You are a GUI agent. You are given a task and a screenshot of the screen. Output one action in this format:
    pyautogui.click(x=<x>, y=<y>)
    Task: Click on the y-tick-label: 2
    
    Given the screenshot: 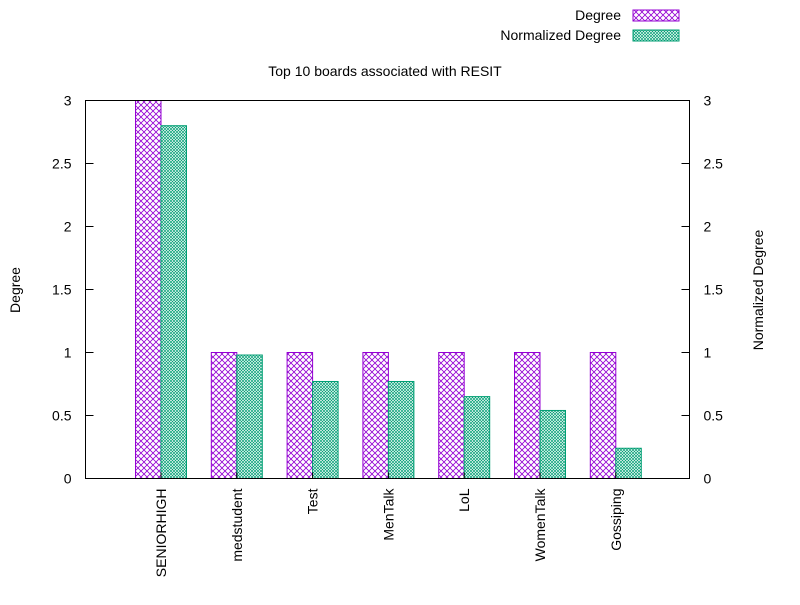 What is the action you would take?
    pyautogui.click(x=68, y=227)
    